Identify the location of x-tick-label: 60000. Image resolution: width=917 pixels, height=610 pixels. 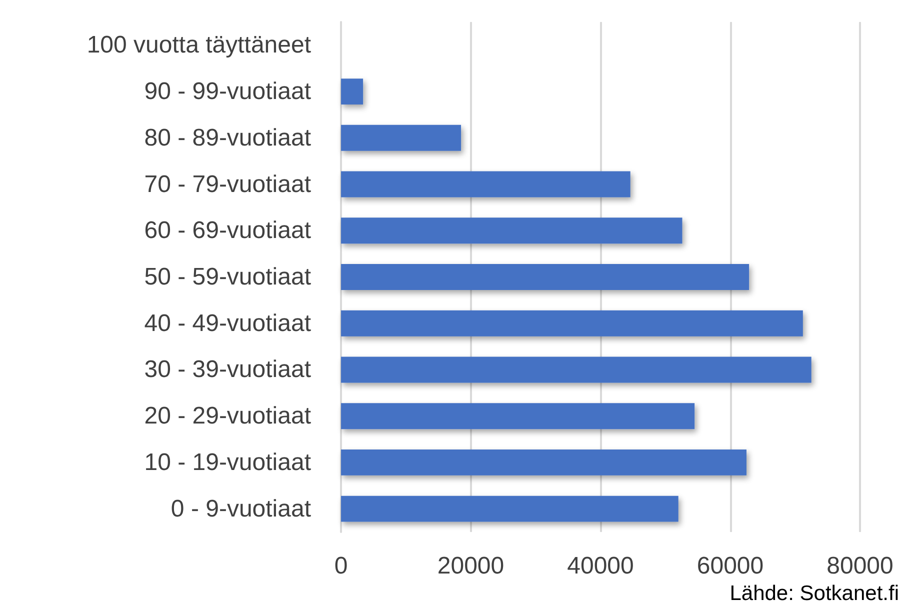
(730, 566).